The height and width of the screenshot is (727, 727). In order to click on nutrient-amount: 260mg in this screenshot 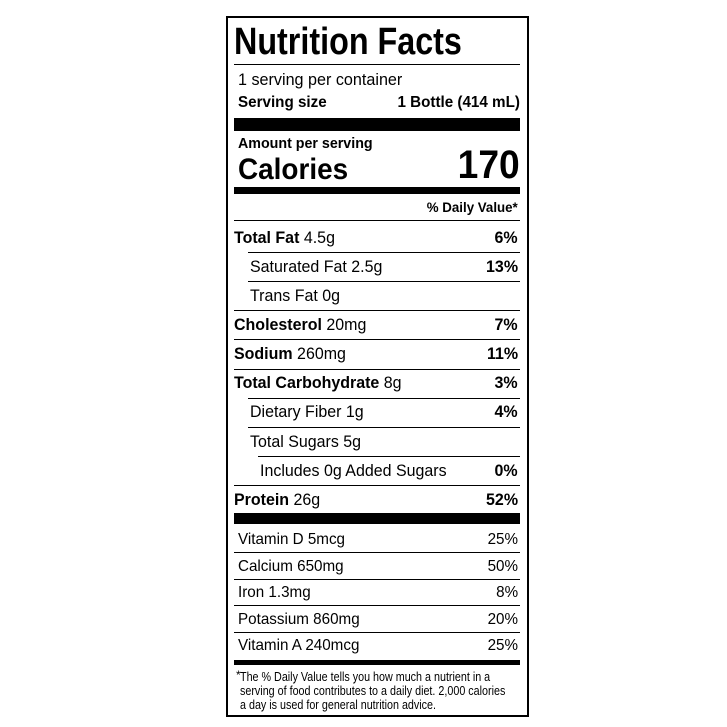, I will do `click(321, 354)`.